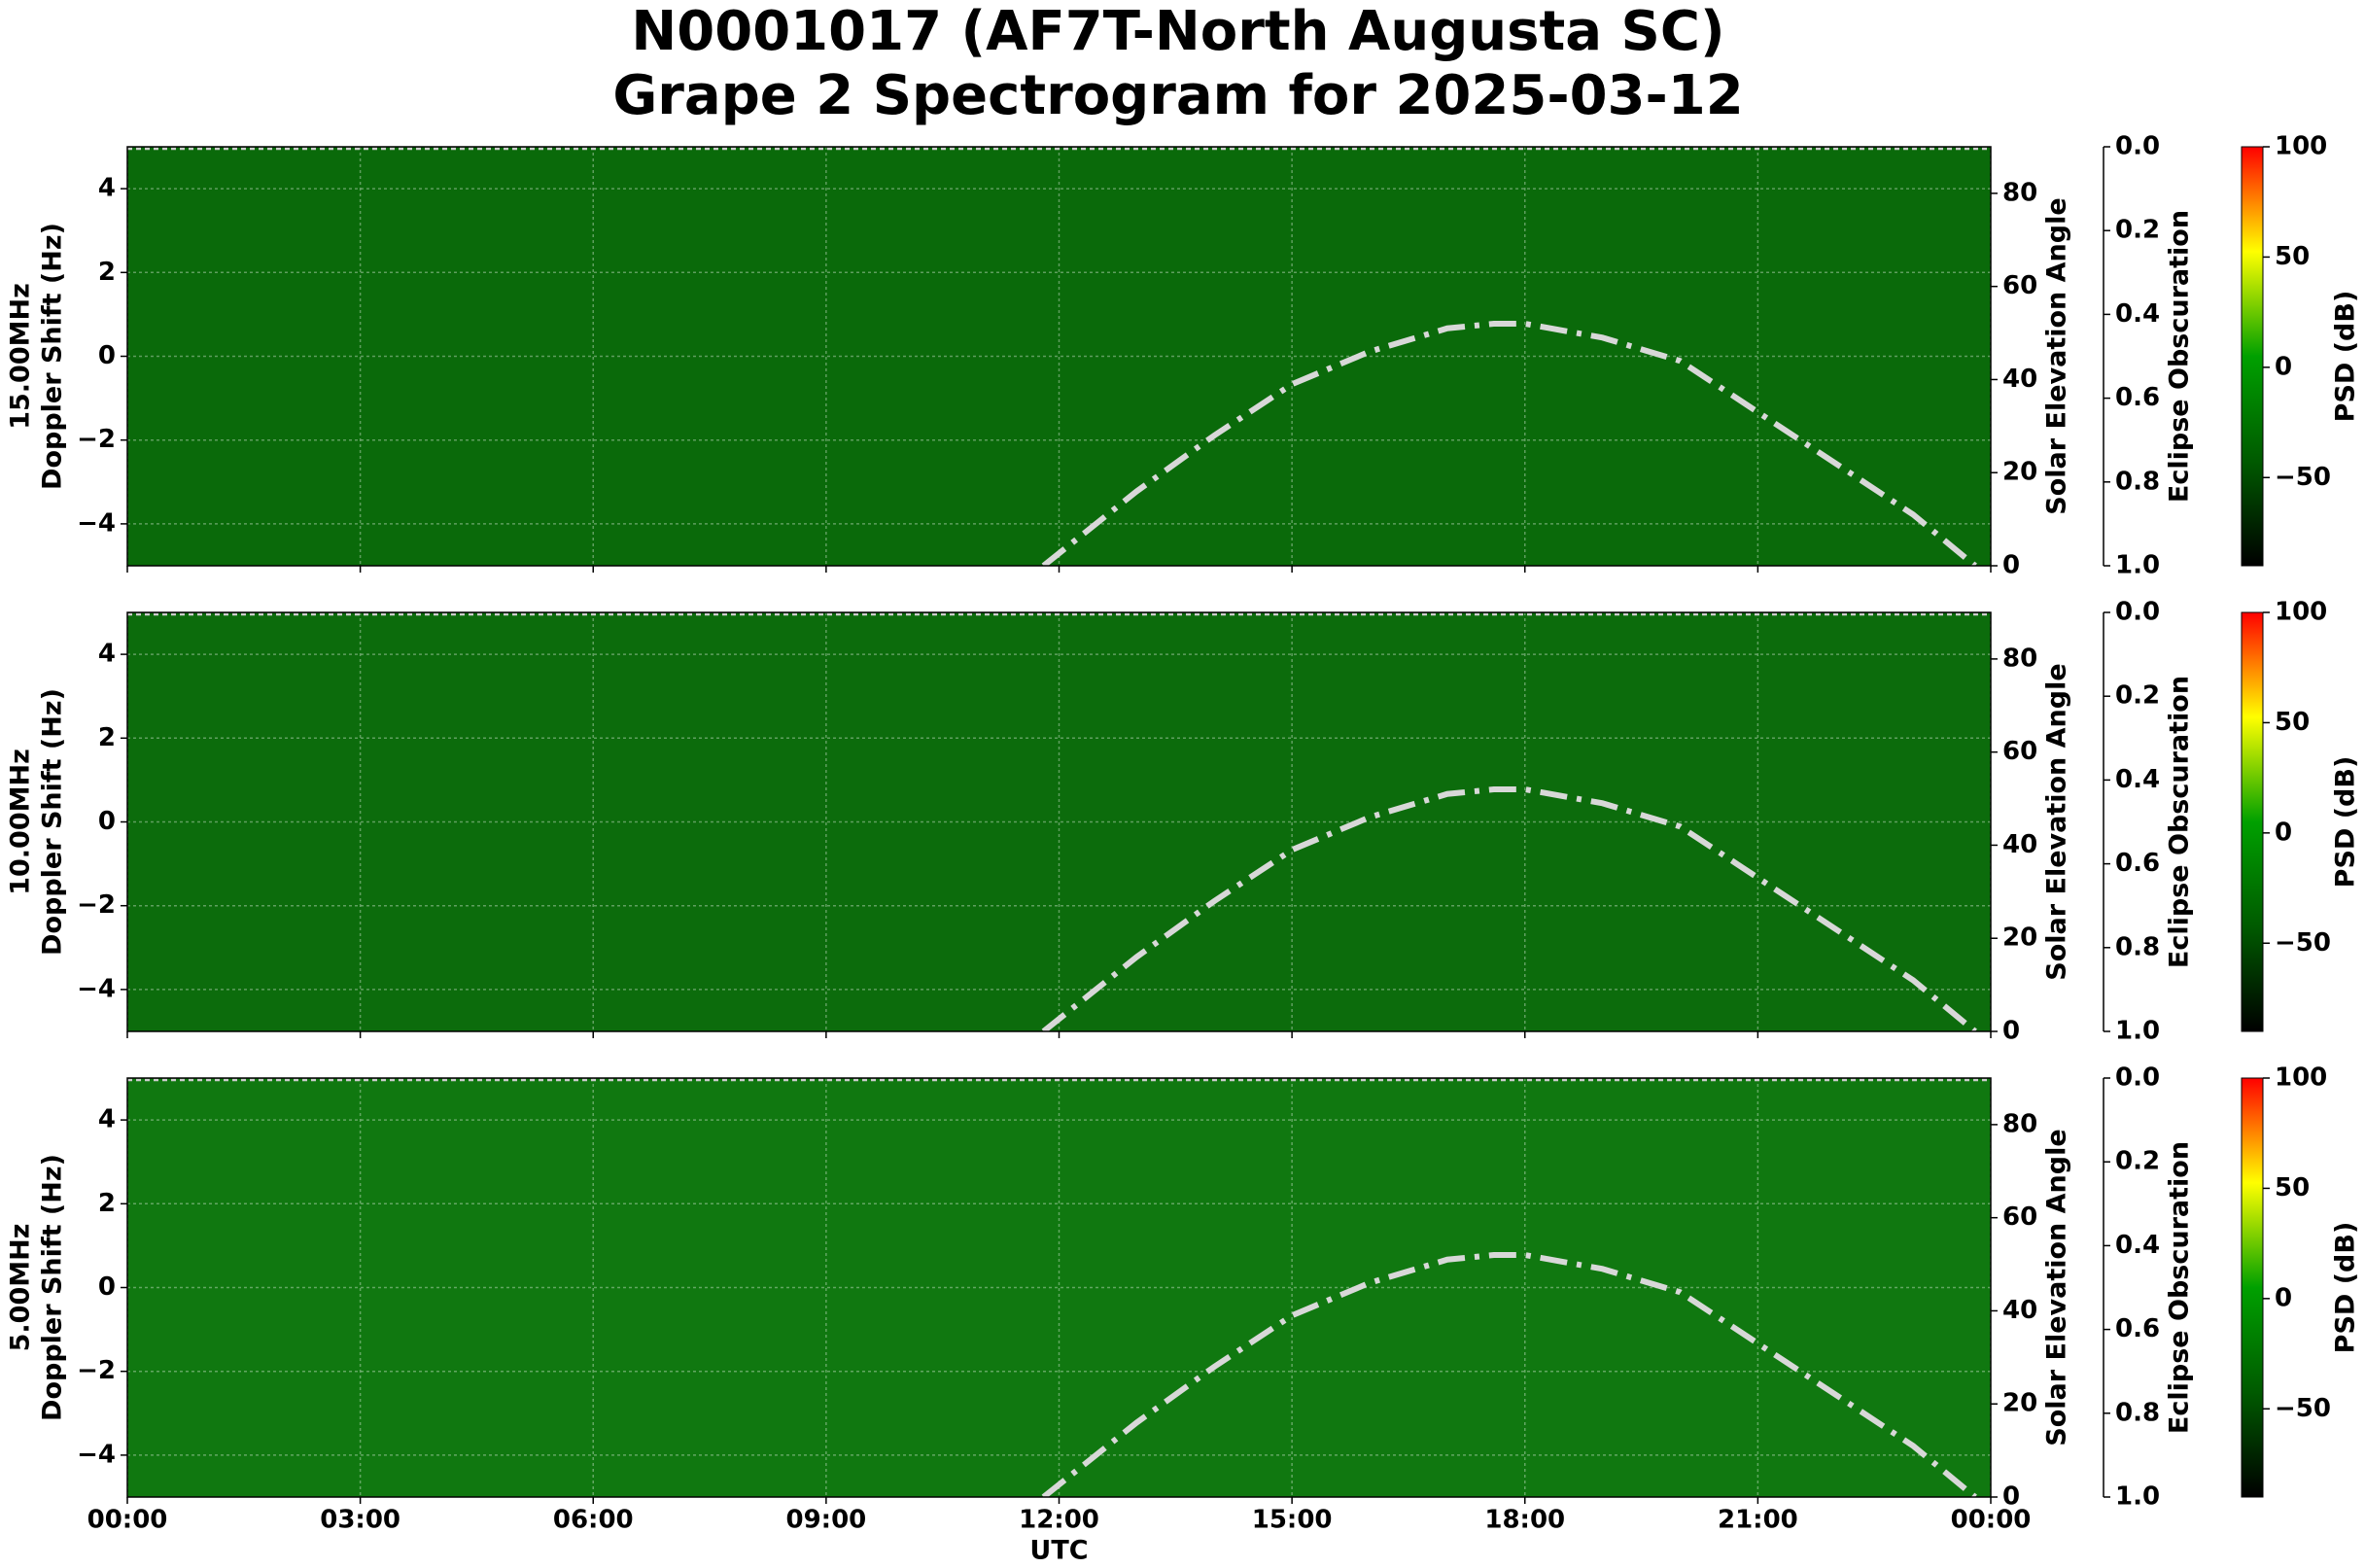 This screenshot has height=1568, width=2365. Describe the element at coordinates (825, 1520) in the screenshot. I see `x-tick-label: 09:00` at that location.